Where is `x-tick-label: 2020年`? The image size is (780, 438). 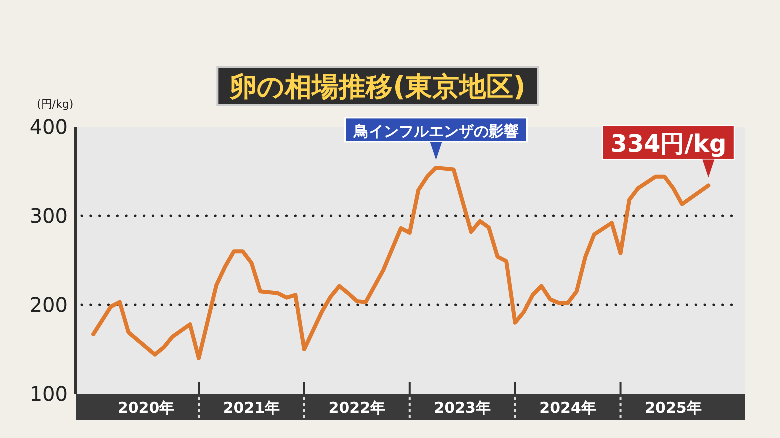
x-tick-label: 2020年 is located at coordinates (146, 408).